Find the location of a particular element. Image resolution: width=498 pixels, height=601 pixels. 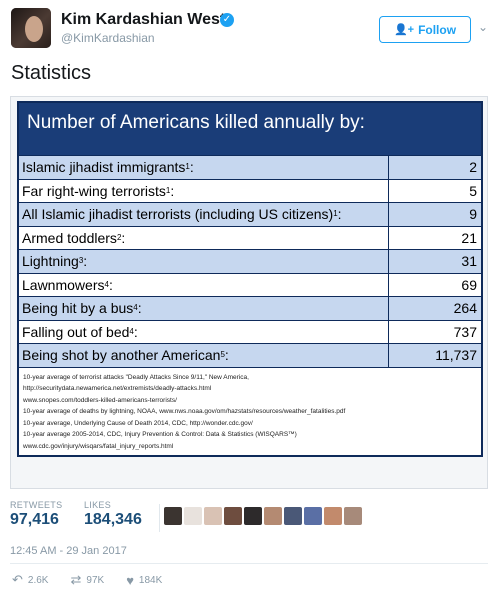

row-value: 11,737 is located at coordinates (435, 355).